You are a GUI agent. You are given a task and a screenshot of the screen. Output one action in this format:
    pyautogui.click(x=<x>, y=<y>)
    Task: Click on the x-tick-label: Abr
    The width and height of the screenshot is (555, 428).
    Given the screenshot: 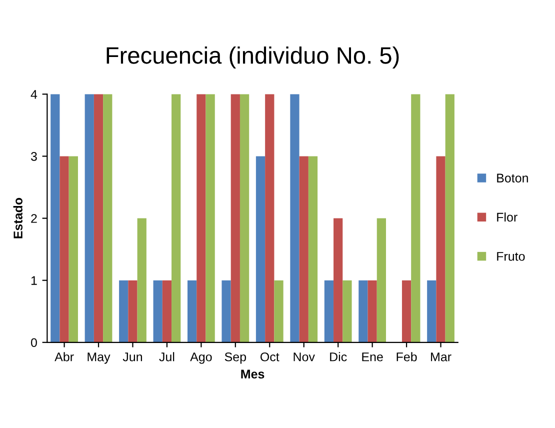 What is the action you would take?
    pyautogui.click(x=64, y=357)
    